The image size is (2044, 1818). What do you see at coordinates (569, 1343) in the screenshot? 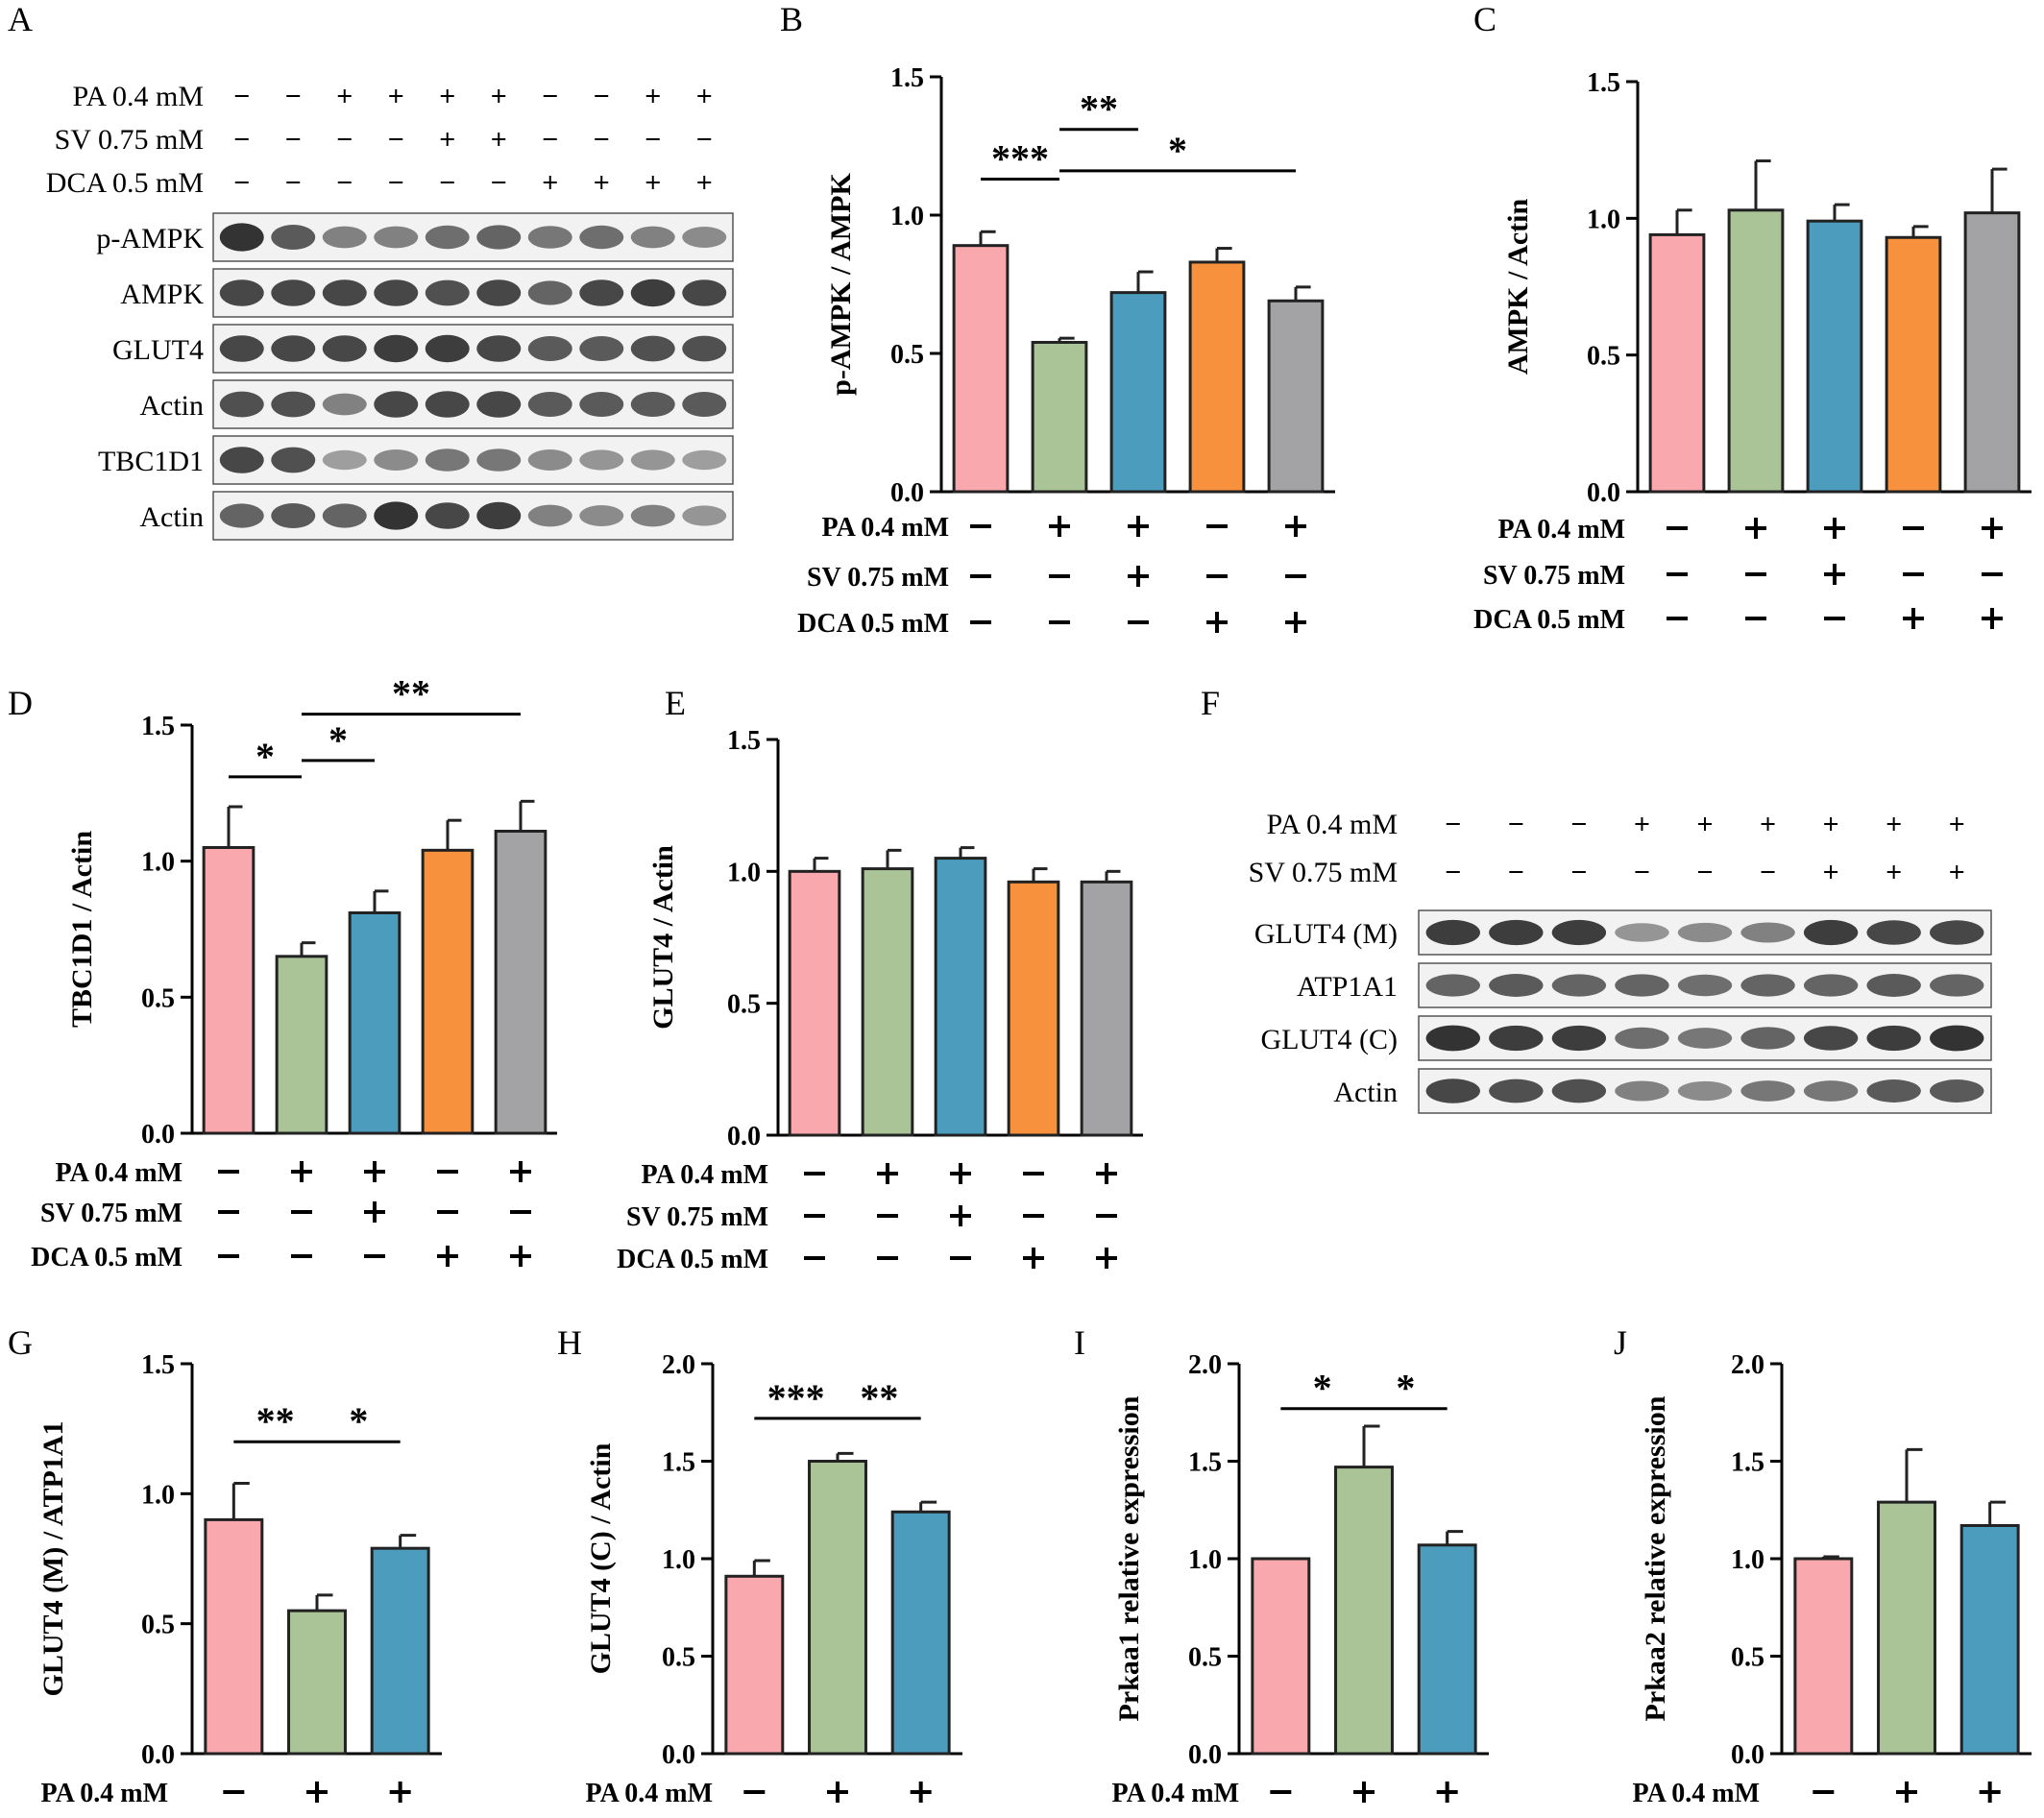
I see `panel-letter-h: H` at bounding box center [569, 1343].